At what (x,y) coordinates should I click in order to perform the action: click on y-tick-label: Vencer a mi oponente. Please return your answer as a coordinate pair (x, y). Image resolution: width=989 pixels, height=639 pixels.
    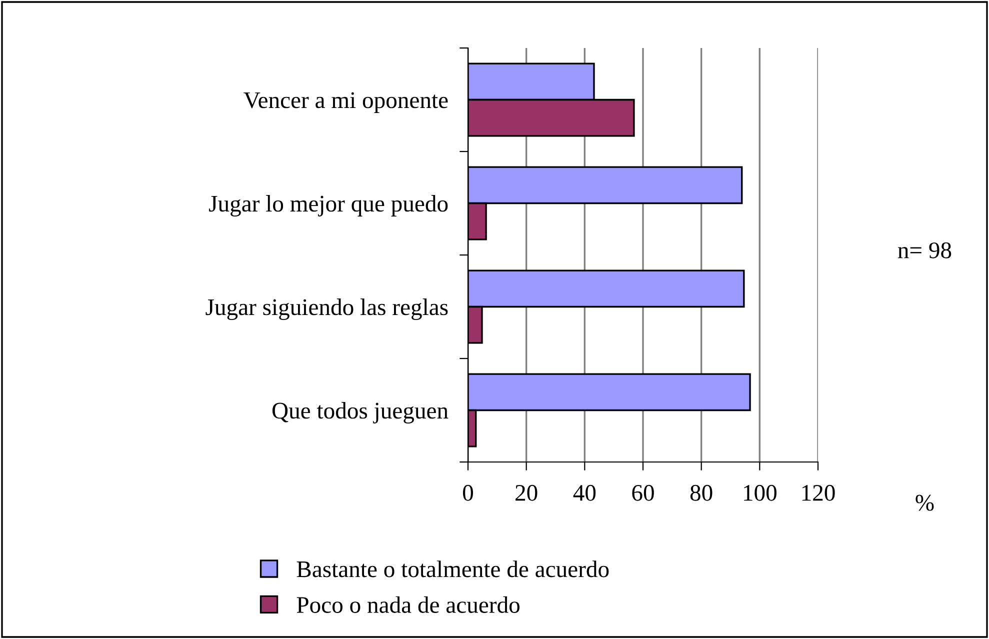
    Looking at the image, I should click on (346, 102).